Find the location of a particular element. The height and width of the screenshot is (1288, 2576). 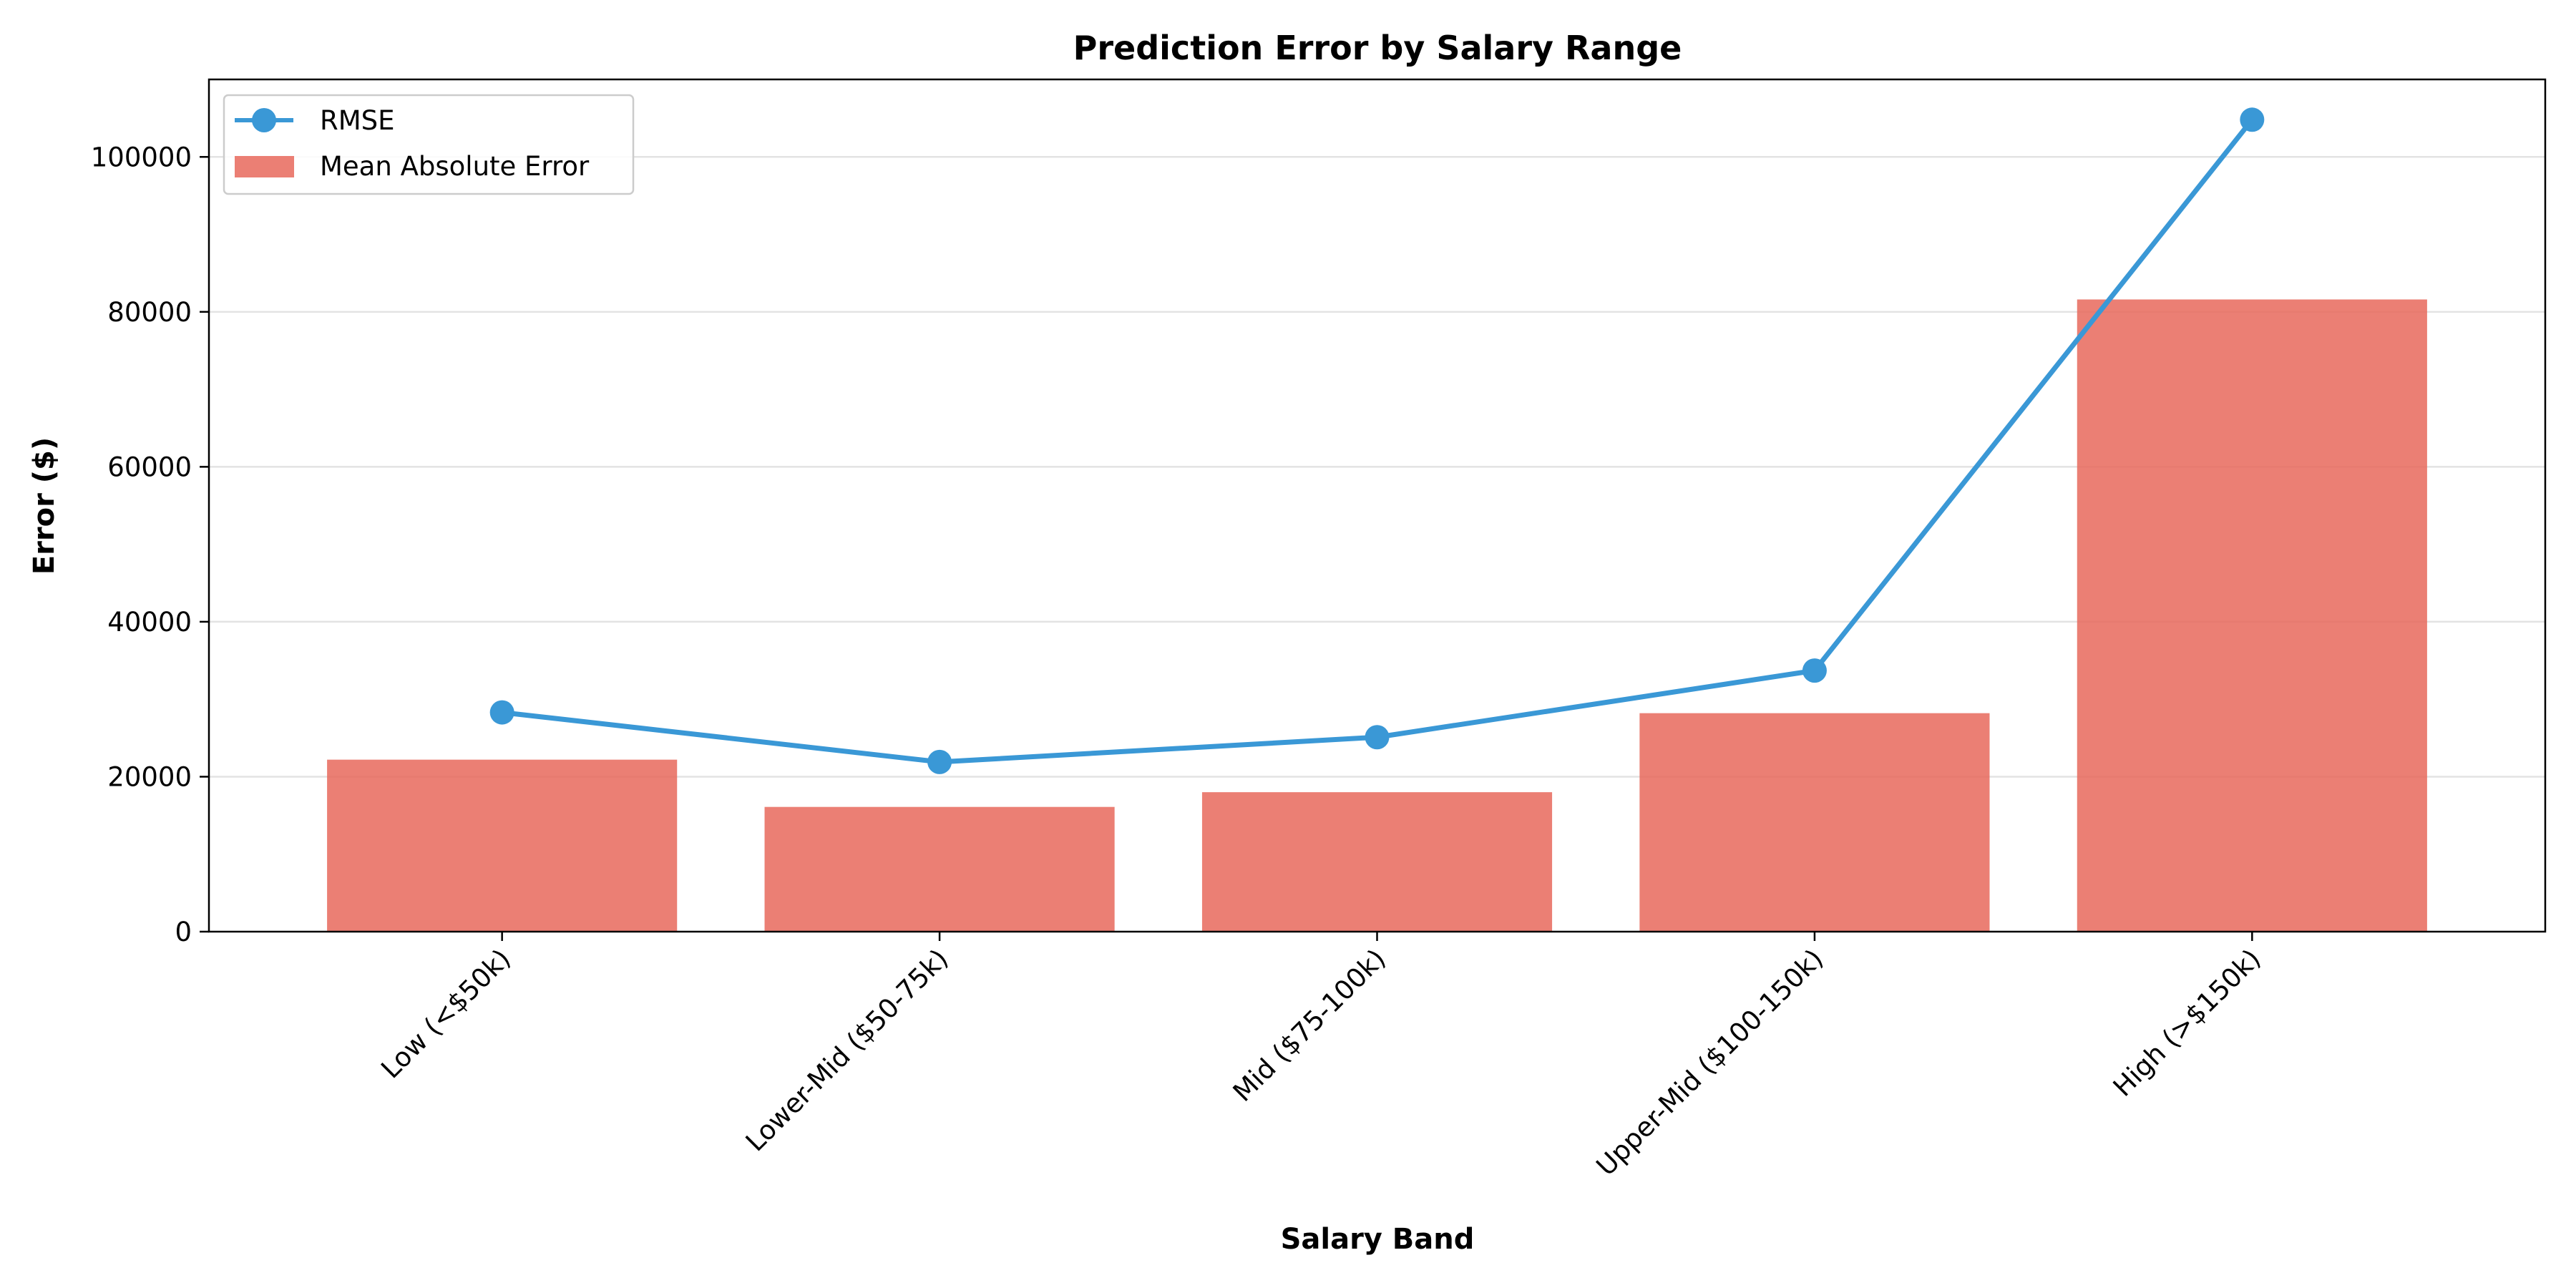

x-tick-label: Upper-Mid ($100-150k) is located at coordinates (1710, 1062).